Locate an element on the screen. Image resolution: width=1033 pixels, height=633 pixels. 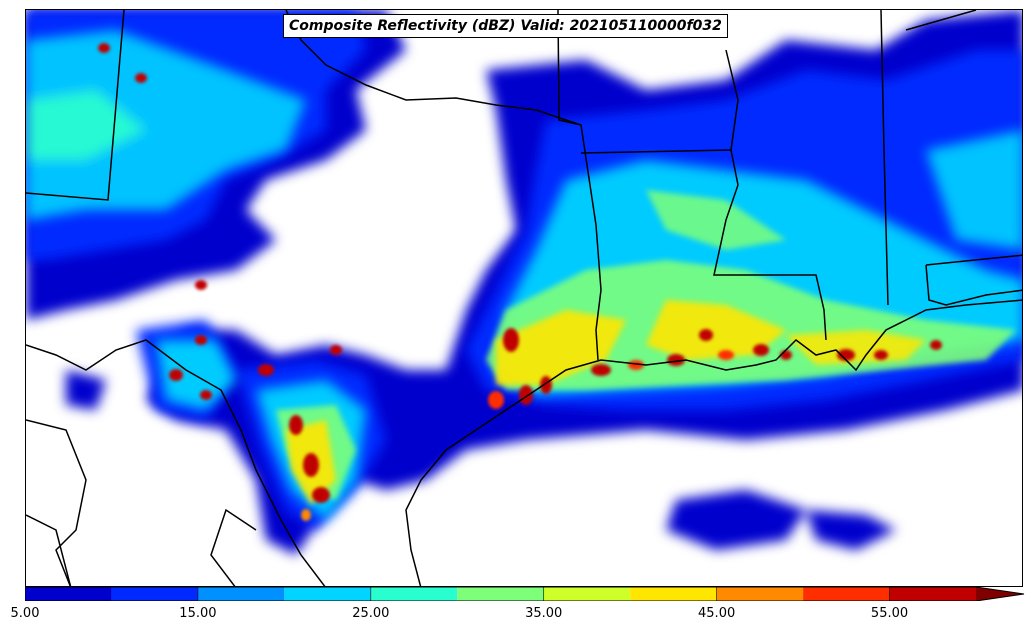
colorbar is located at coordinates (525, 594).